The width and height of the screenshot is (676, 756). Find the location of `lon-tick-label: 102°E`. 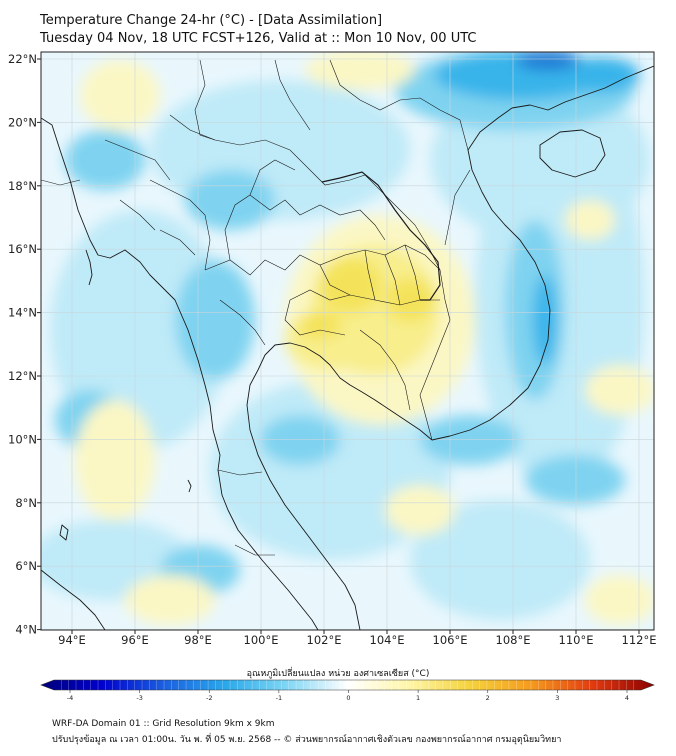

lon-tick-label: 102°E is located at coordinates (324, 640).